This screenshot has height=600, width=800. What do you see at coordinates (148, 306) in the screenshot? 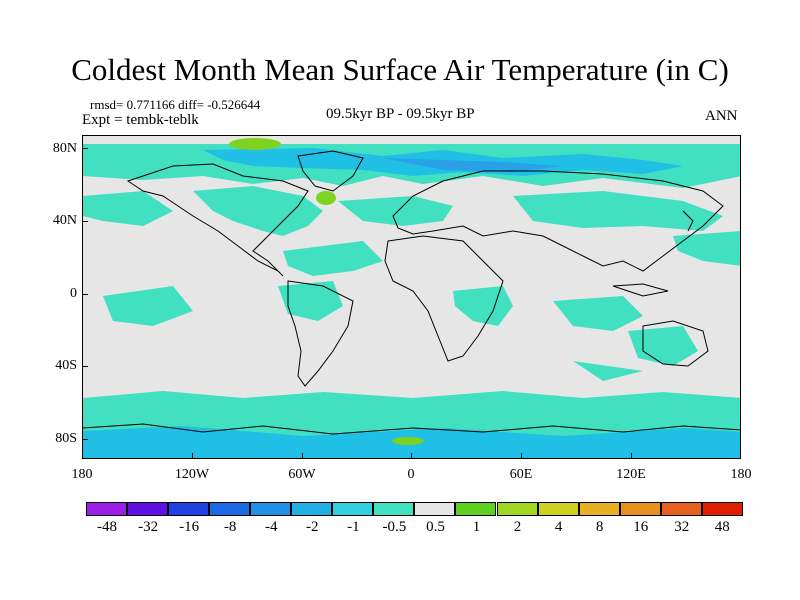
I see `pacific-south-region` at bounding box center [148, 306].